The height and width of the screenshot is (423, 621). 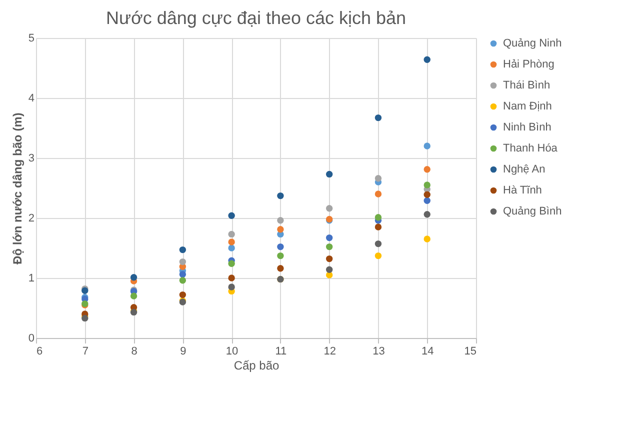 What do you see at coordinates (527, 128) in the screenshot?
I see `legend-label: Ninh Bình` at bounding box center [527, 128].